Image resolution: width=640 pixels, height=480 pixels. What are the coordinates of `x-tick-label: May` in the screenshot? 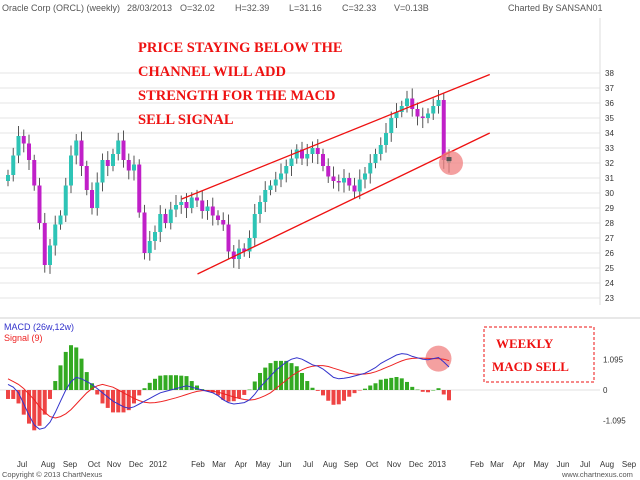 It's located at (540, 464).